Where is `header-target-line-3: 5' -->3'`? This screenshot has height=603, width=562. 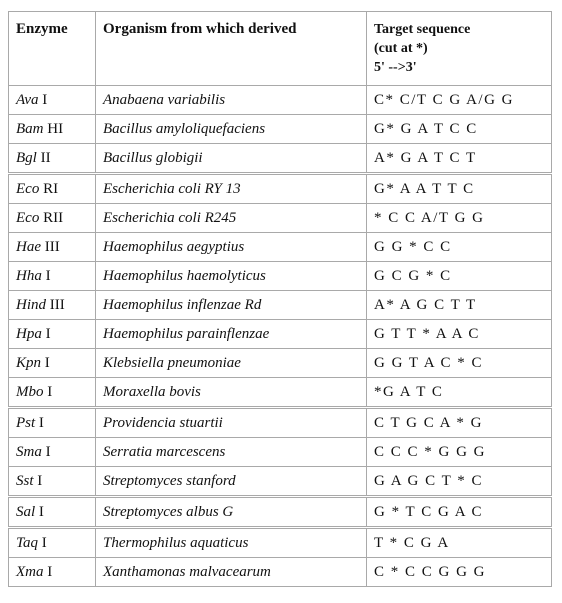
header-target-line-3: 5' -->3' is located at coordinates (395, 67).